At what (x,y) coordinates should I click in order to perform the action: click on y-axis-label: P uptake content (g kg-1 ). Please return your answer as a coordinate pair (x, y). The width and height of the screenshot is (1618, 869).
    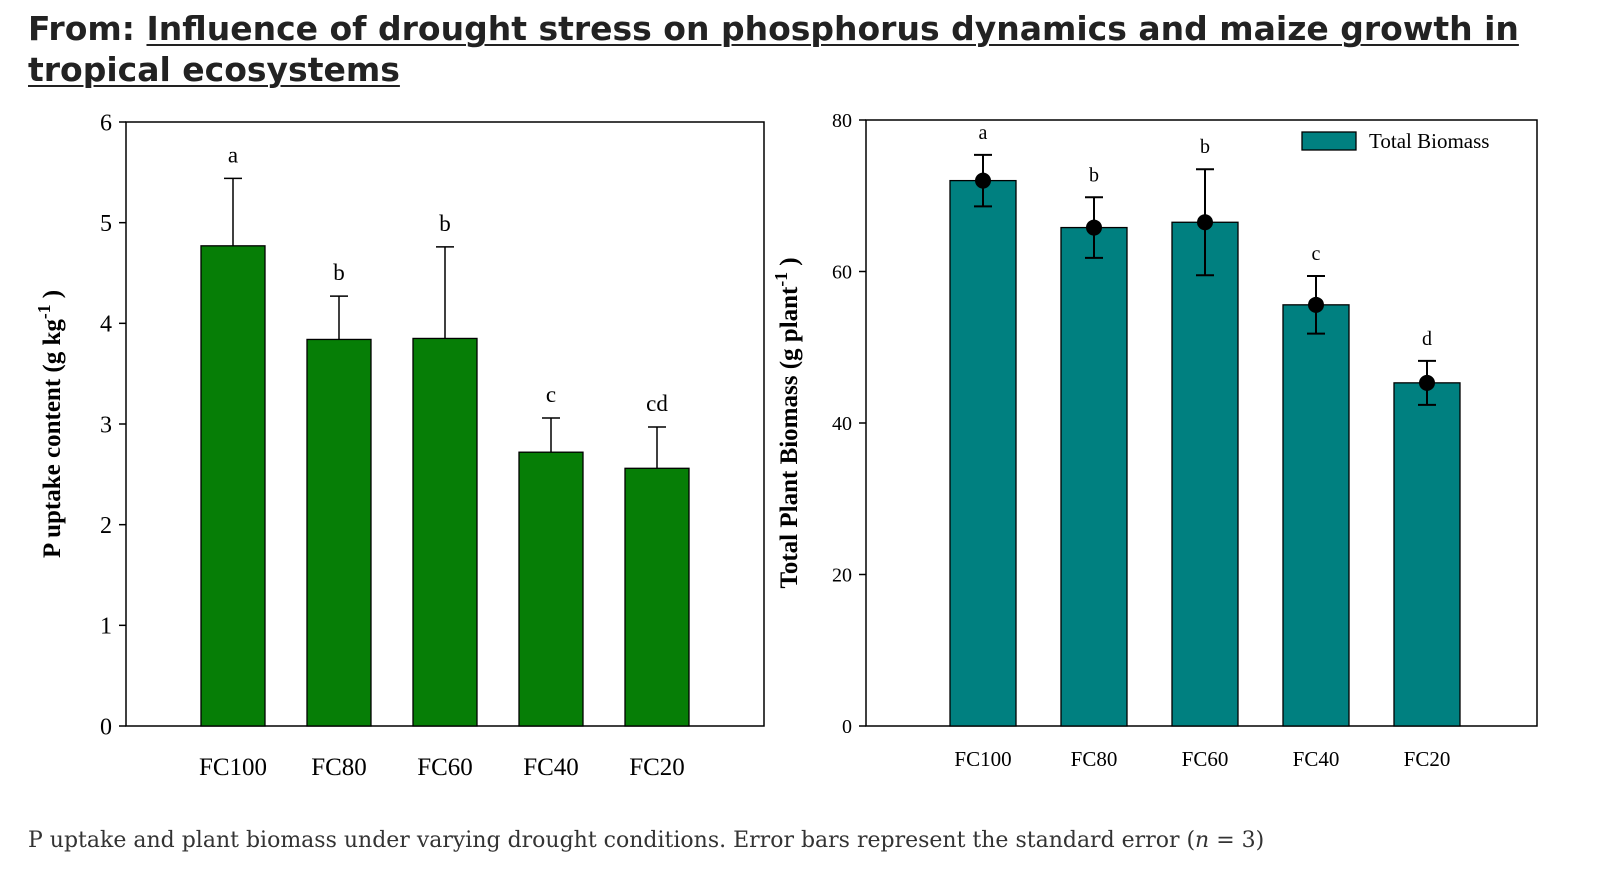
    Looking at the image, I should click on (50, 424).